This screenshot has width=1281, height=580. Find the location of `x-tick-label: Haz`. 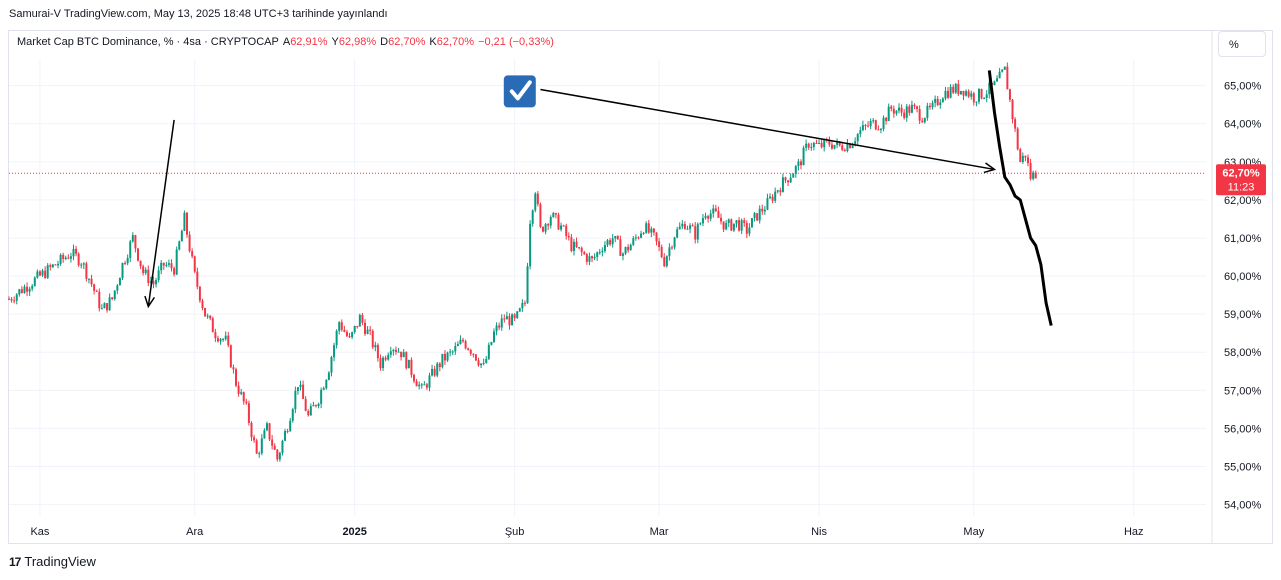

x-tick-label: Haz is located at coordinates (1134, 532).